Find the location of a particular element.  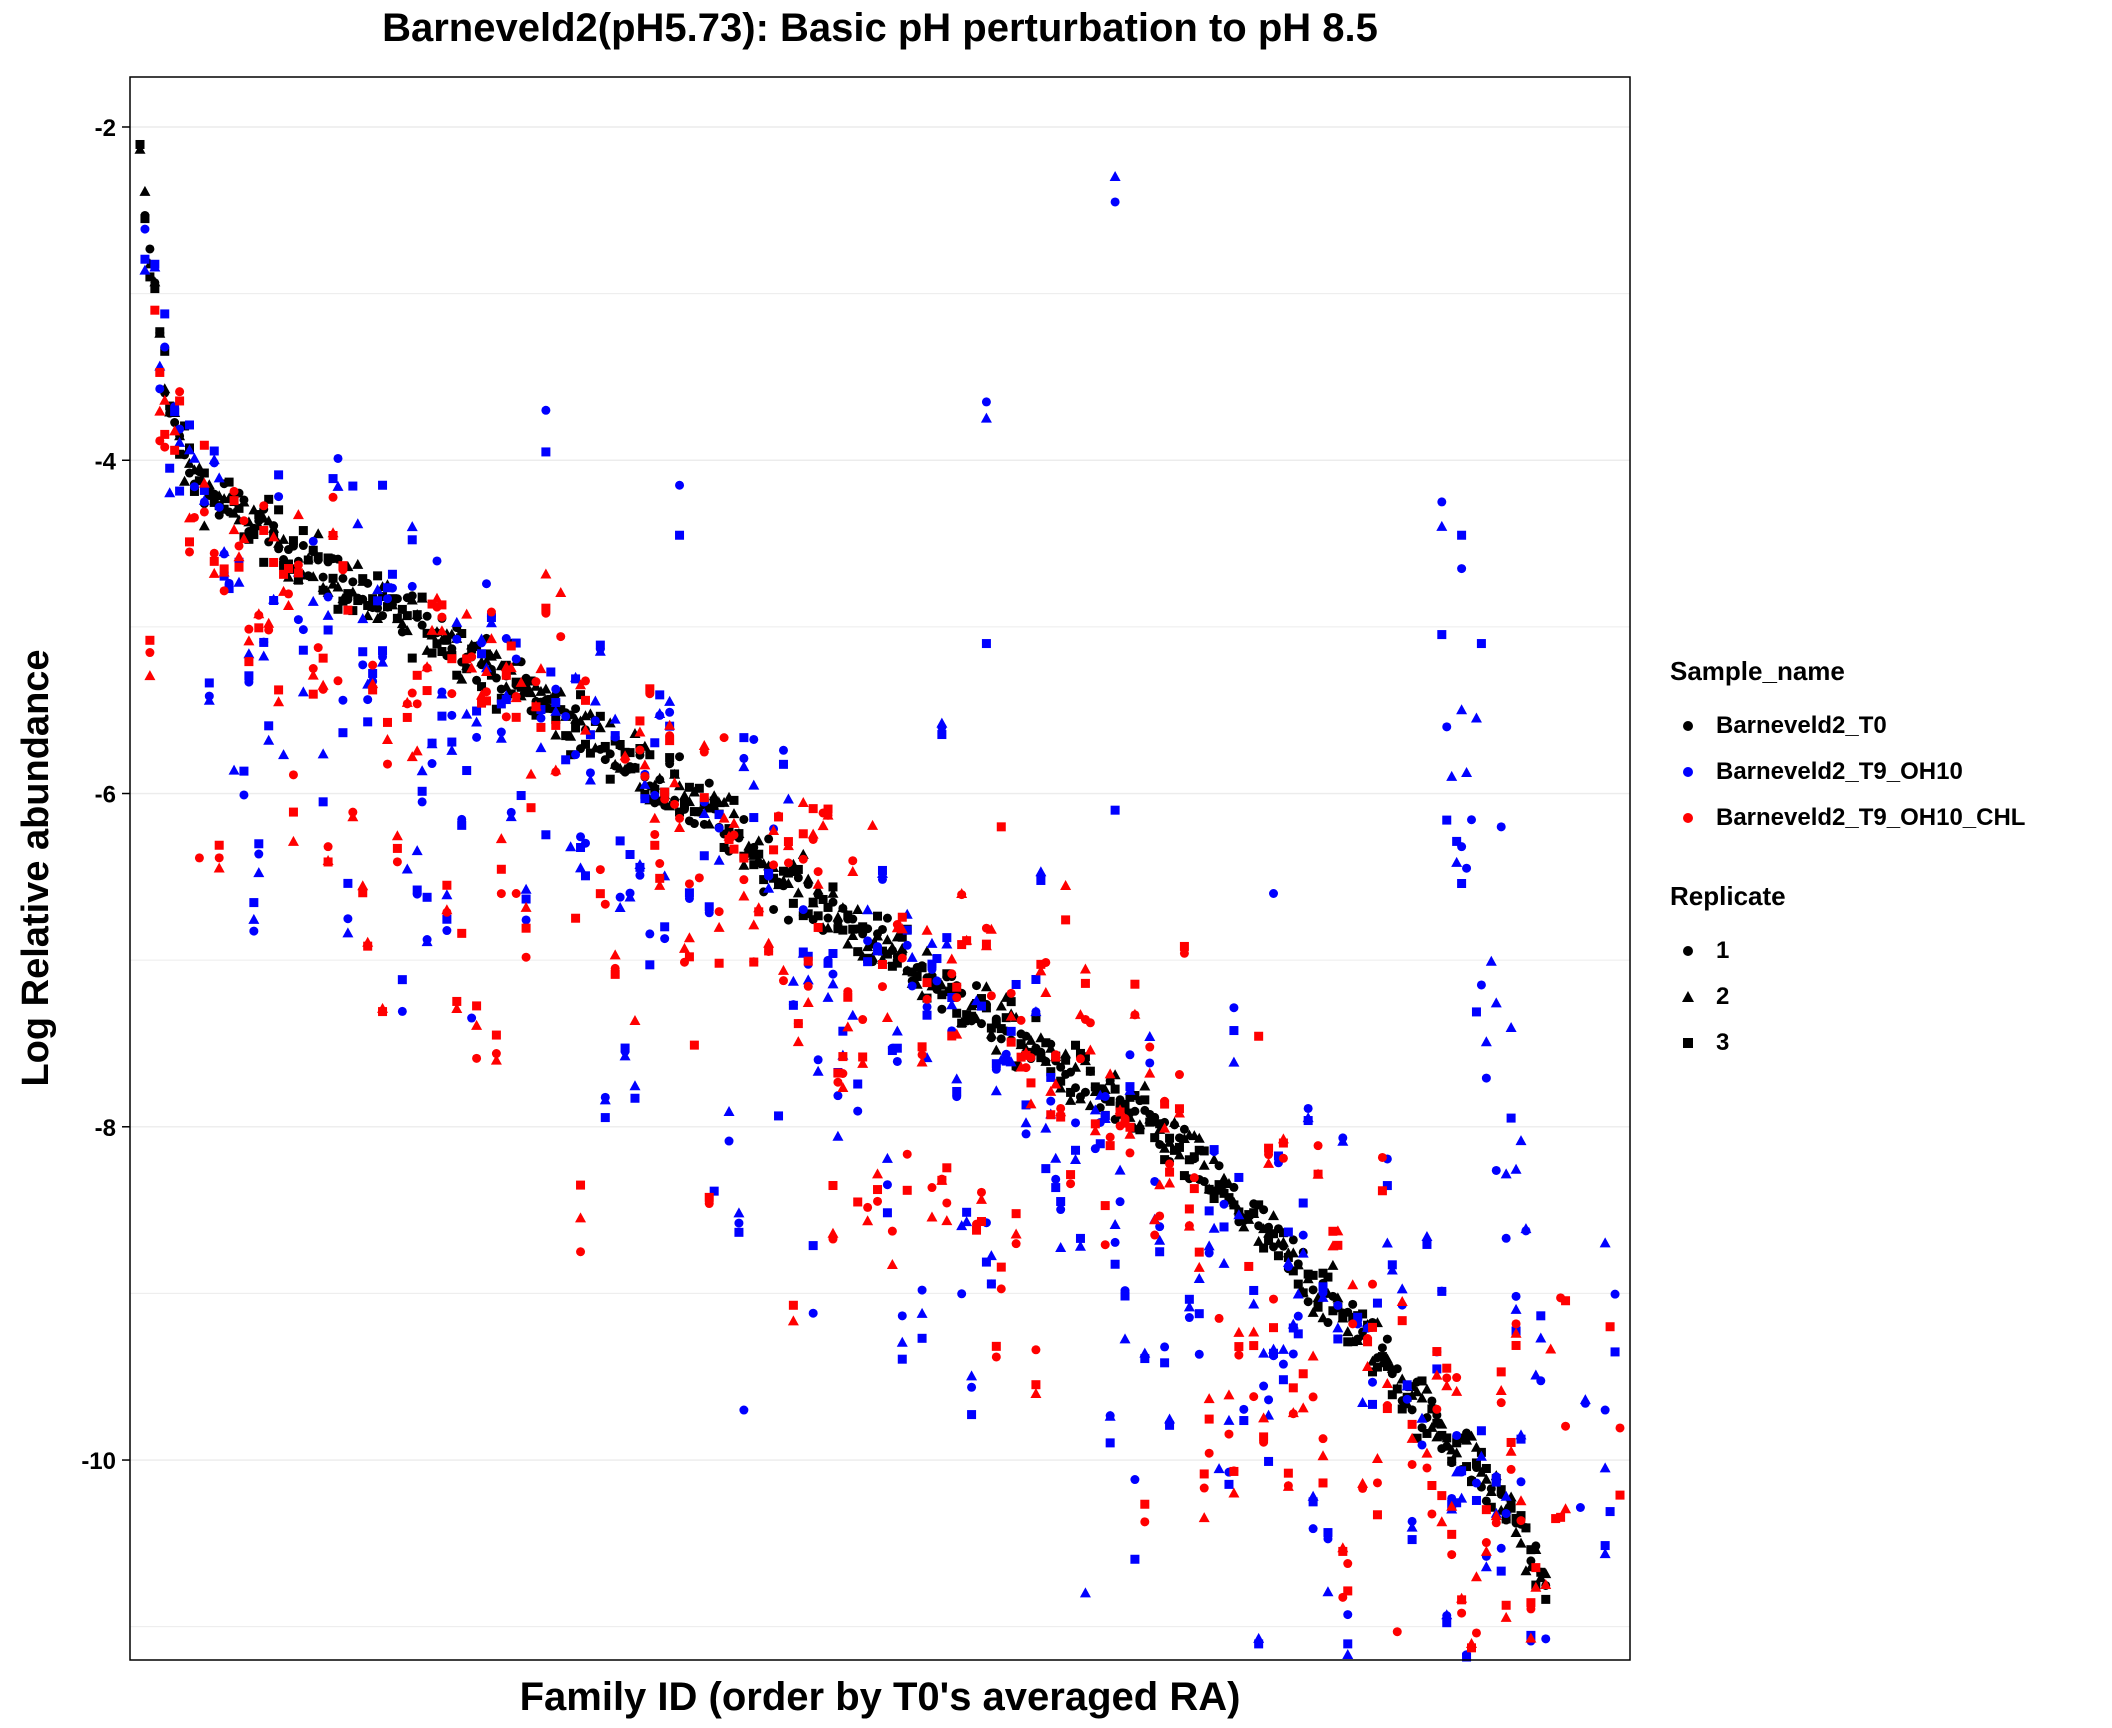

legend-label-rep2: 2 is located at coordinates (1723, 996).